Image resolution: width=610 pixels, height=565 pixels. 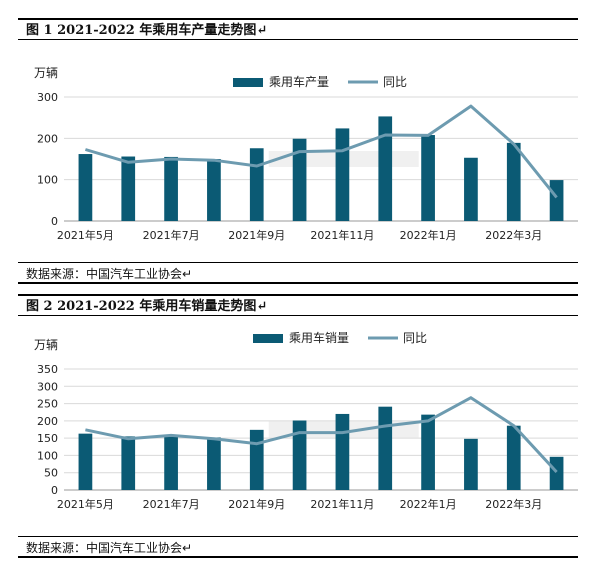 What do you see at coordinates (298, 29) in the screenshot?
I see `chart1-title: 图 1 2021-2022 年乘用车产量走势图↵` at bounding box center [298, 29].